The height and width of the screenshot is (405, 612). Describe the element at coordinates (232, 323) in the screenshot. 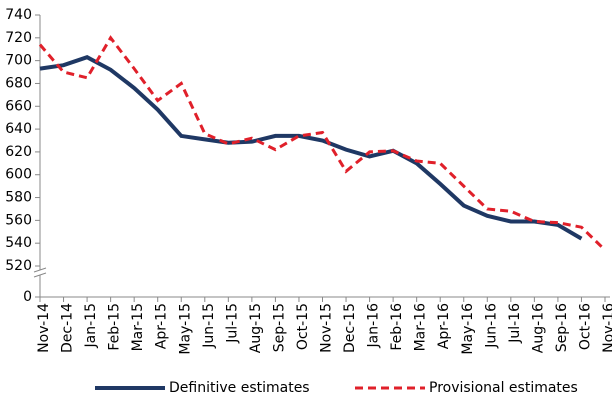

I see `x-tick-label: Jul-15` at that location.